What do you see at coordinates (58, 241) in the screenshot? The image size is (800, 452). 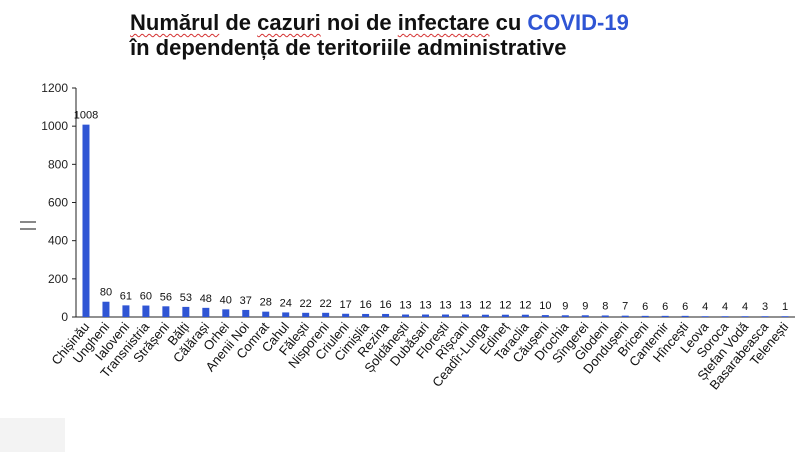 I see `y-tick-label: 400` at bounding box center [58, 241].